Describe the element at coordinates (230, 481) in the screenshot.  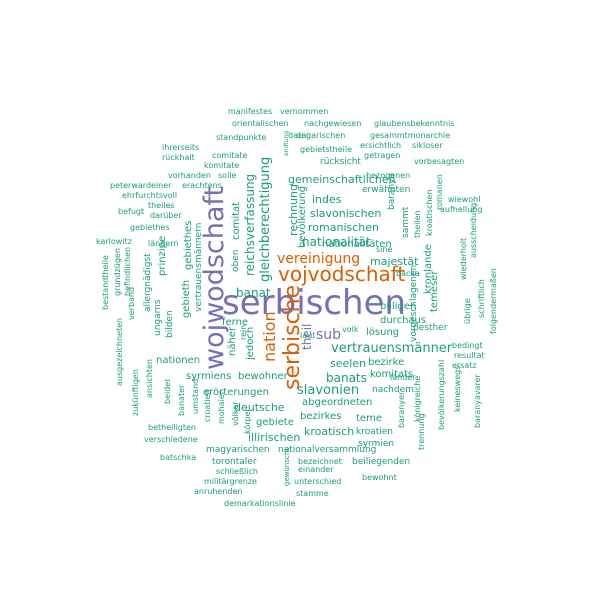
I see `word-militärgrenze: militärgrenze` at that location.